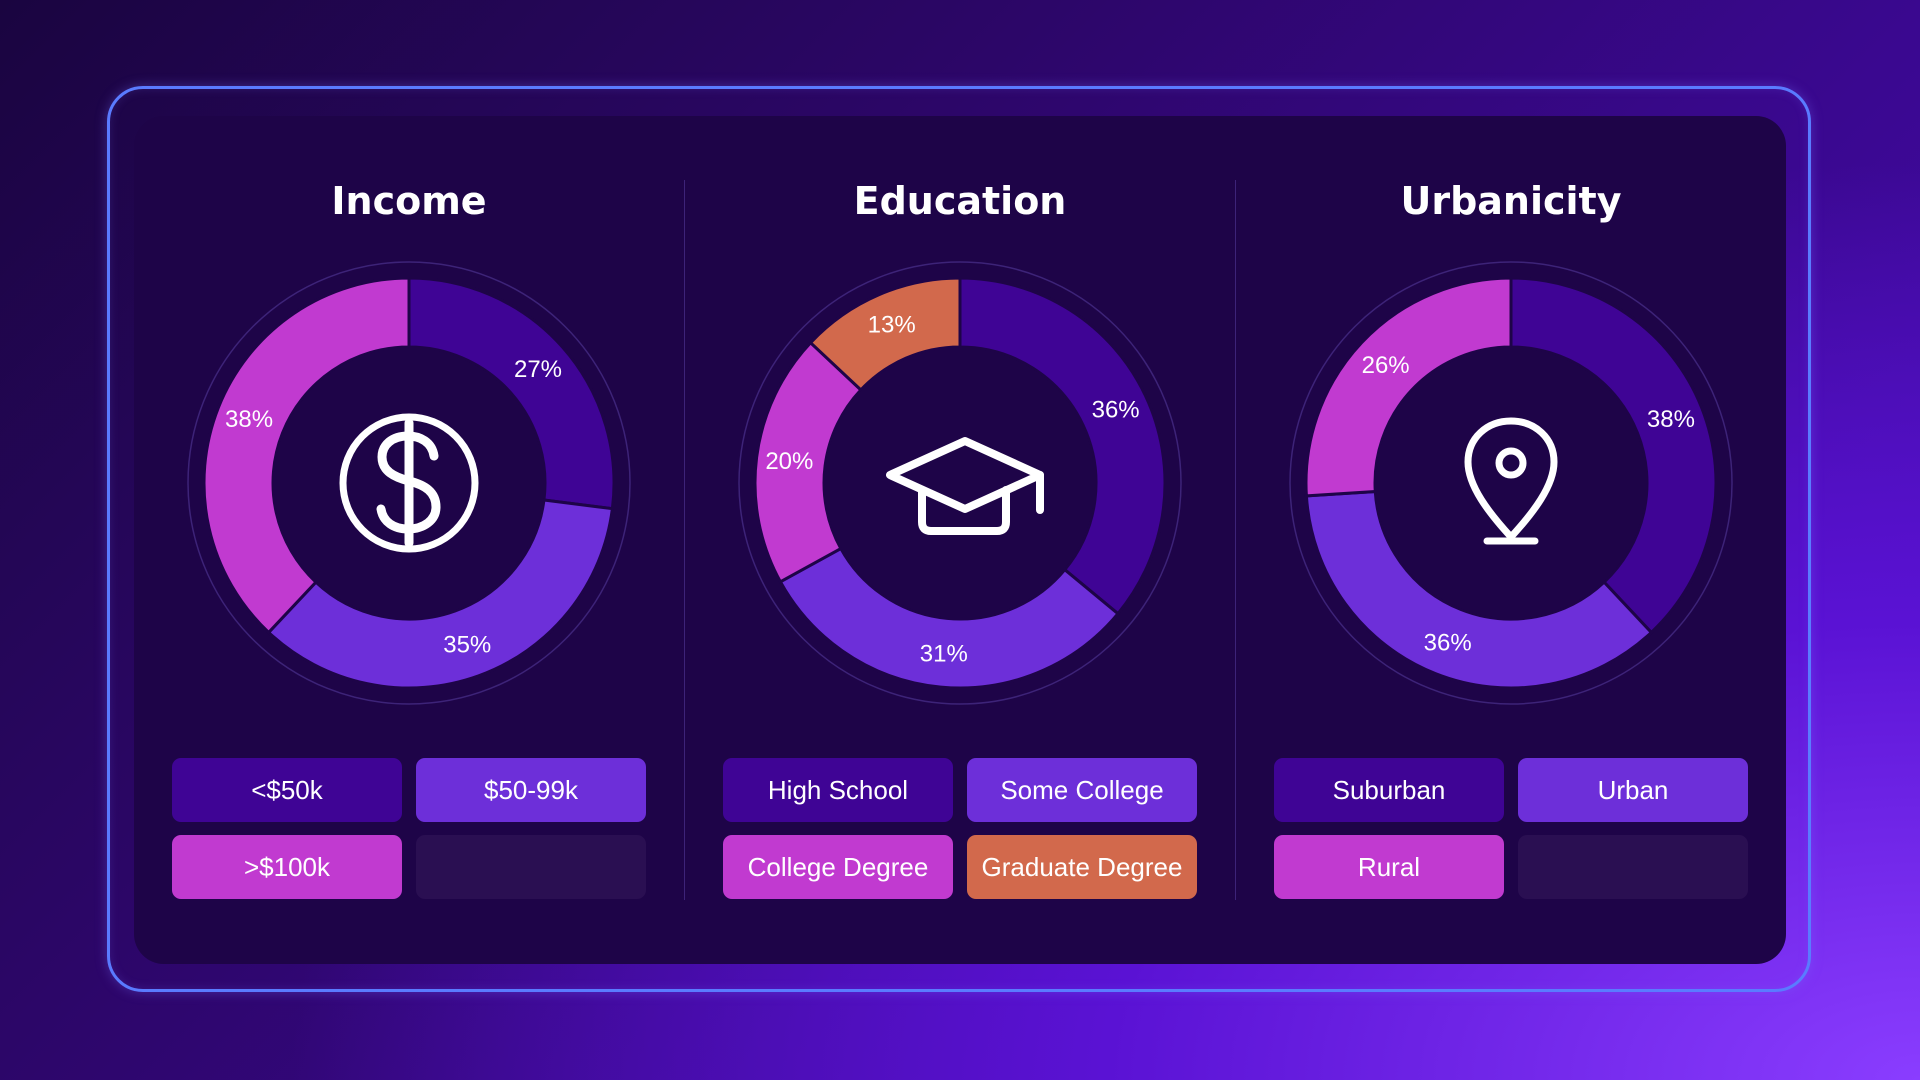 The height and width of the screenshot is (1080, 1920). What do you see at coordinates (1116, 409) in the screenshot?
I see `data-label-high-school: 36%` at bounding box center [1116, 409].